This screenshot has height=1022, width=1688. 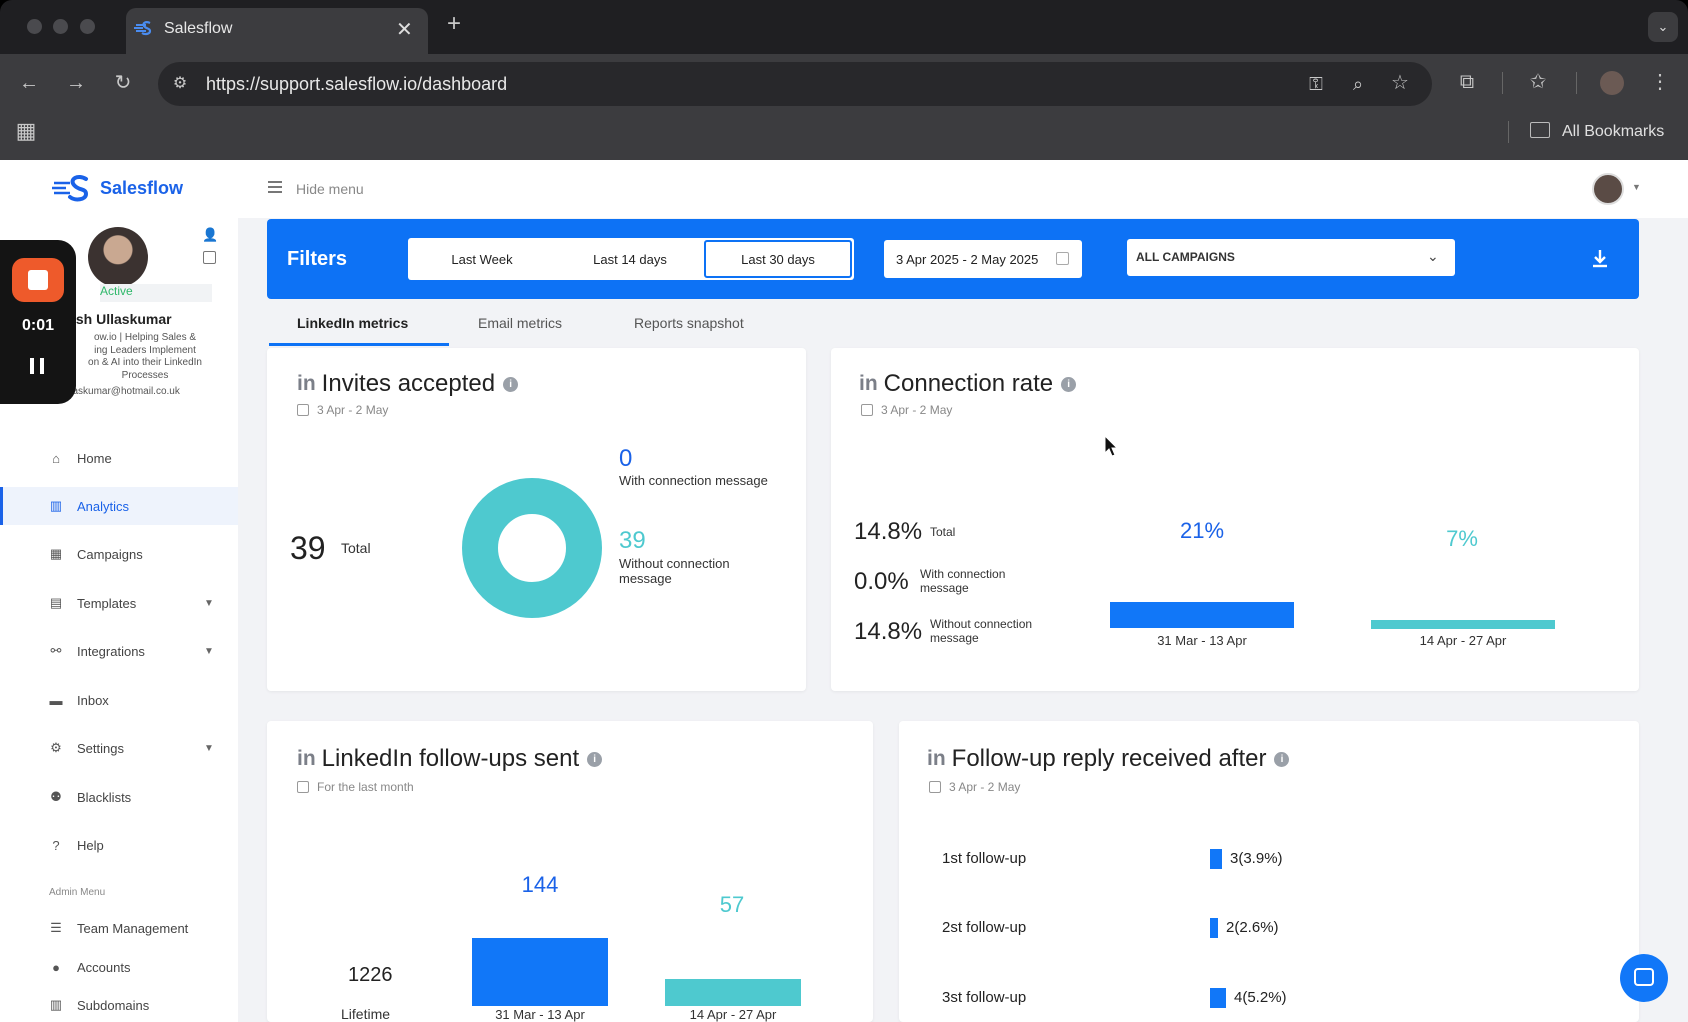 I want to click on connection-rate-title: in Connection rate i, so click(x=968, y=384).